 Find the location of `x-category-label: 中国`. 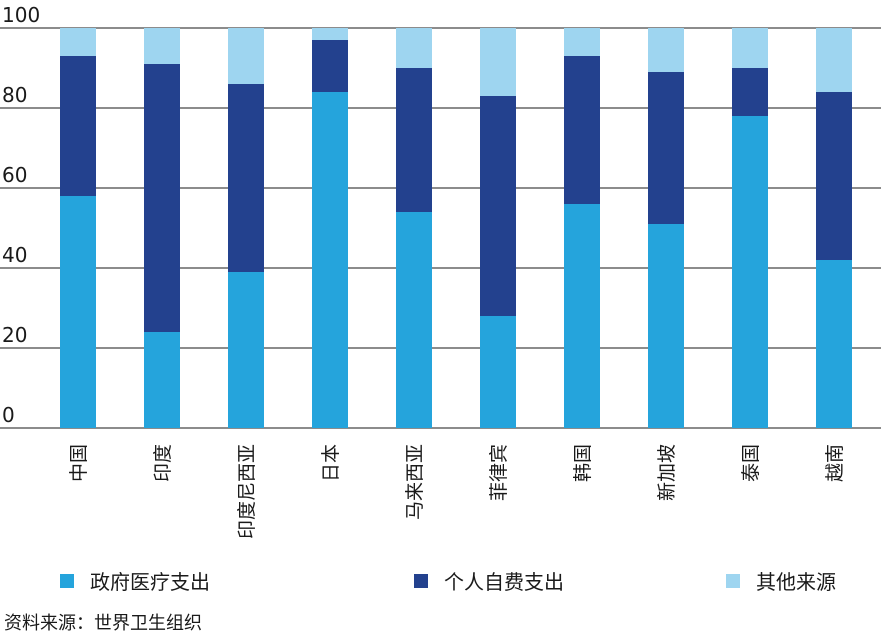

x-category-label: 中国 is located at coordinates (79, 463).